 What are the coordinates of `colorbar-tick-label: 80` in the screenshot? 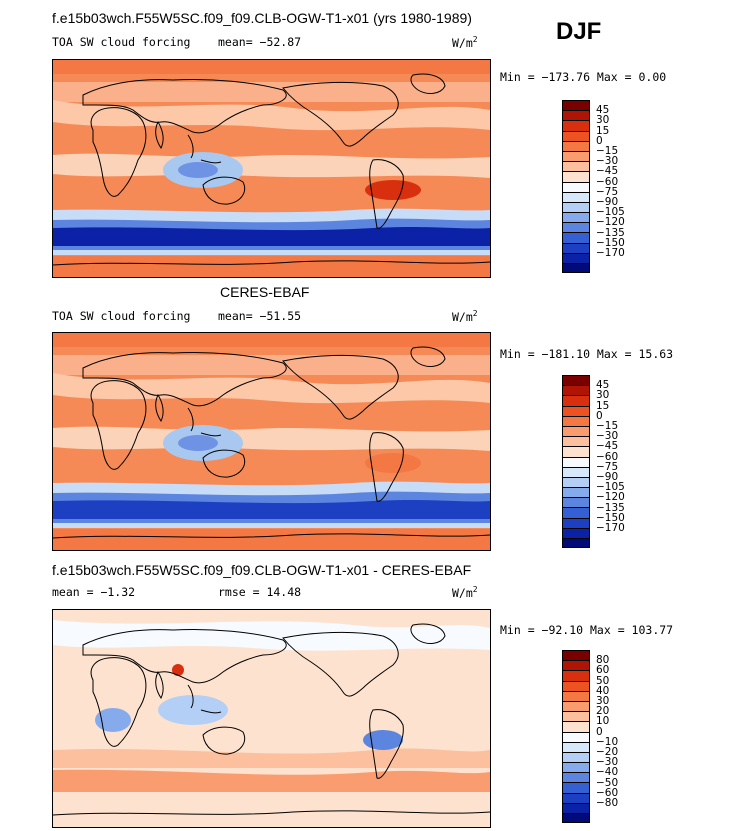 It's located at (603, 660).